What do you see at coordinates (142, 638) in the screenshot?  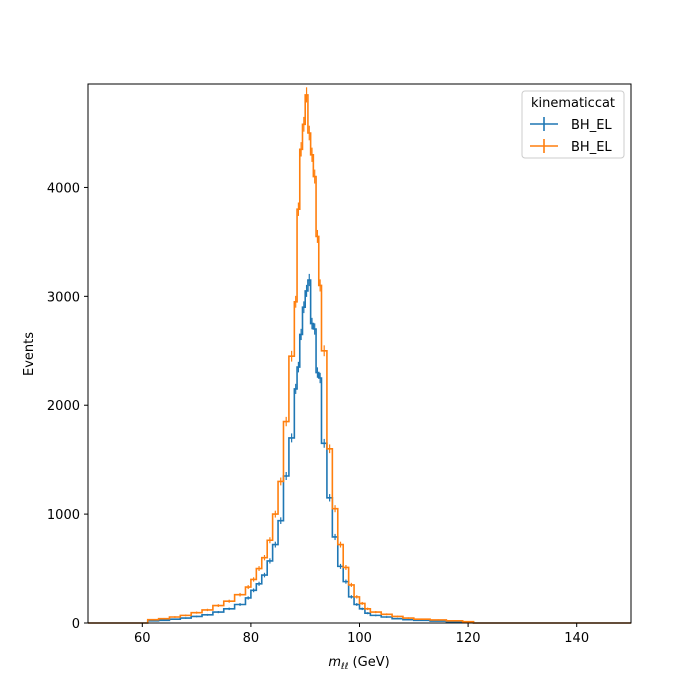 I see `x-tick-label: 60` at bounding box center [142, 638].